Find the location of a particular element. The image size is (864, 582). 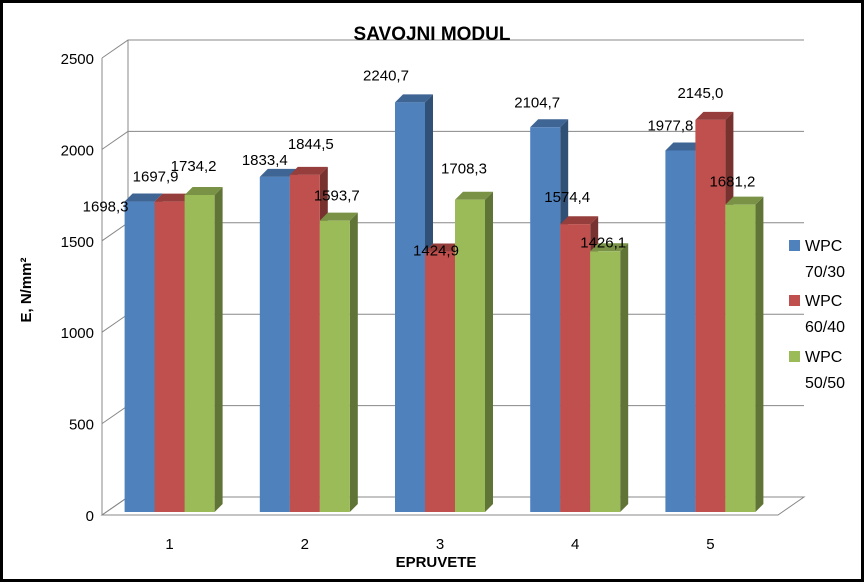

x-tick-label: 1 is located at coordinates (169, 544).